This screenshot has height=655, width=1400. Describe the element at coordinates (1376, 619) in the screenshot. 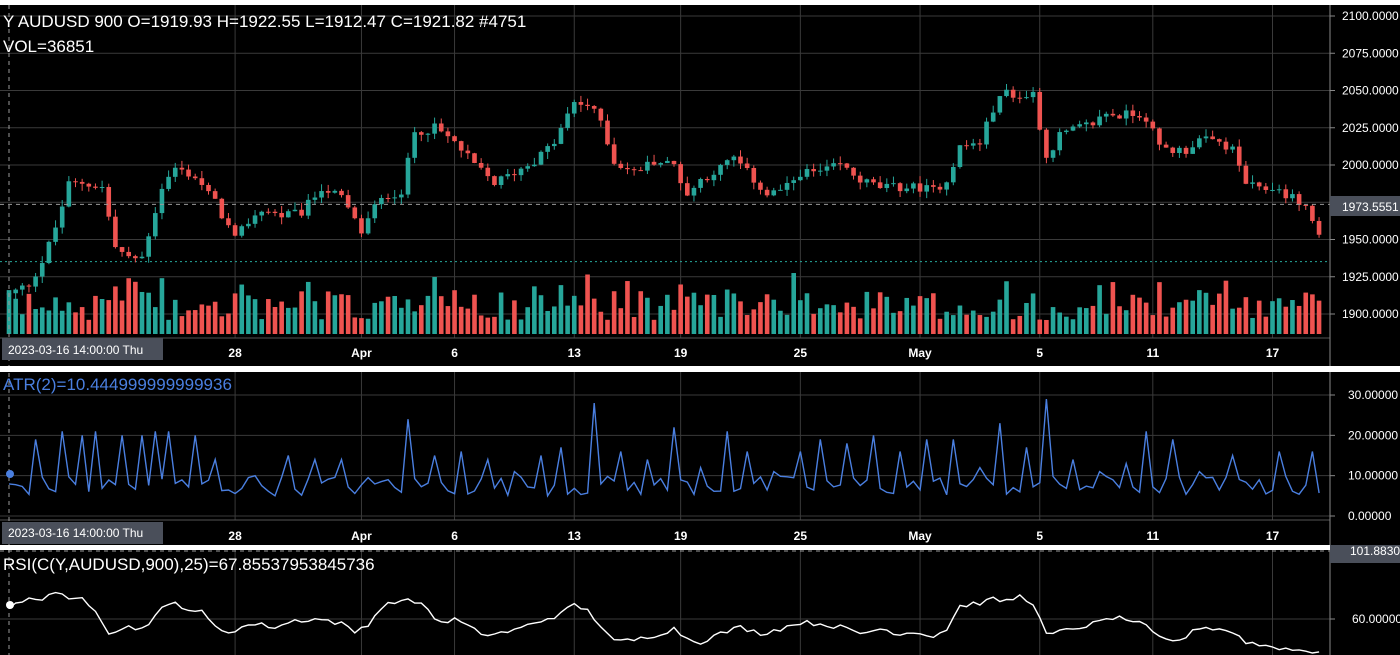

I see `rsi-tick-label: 60.00000` at that location.